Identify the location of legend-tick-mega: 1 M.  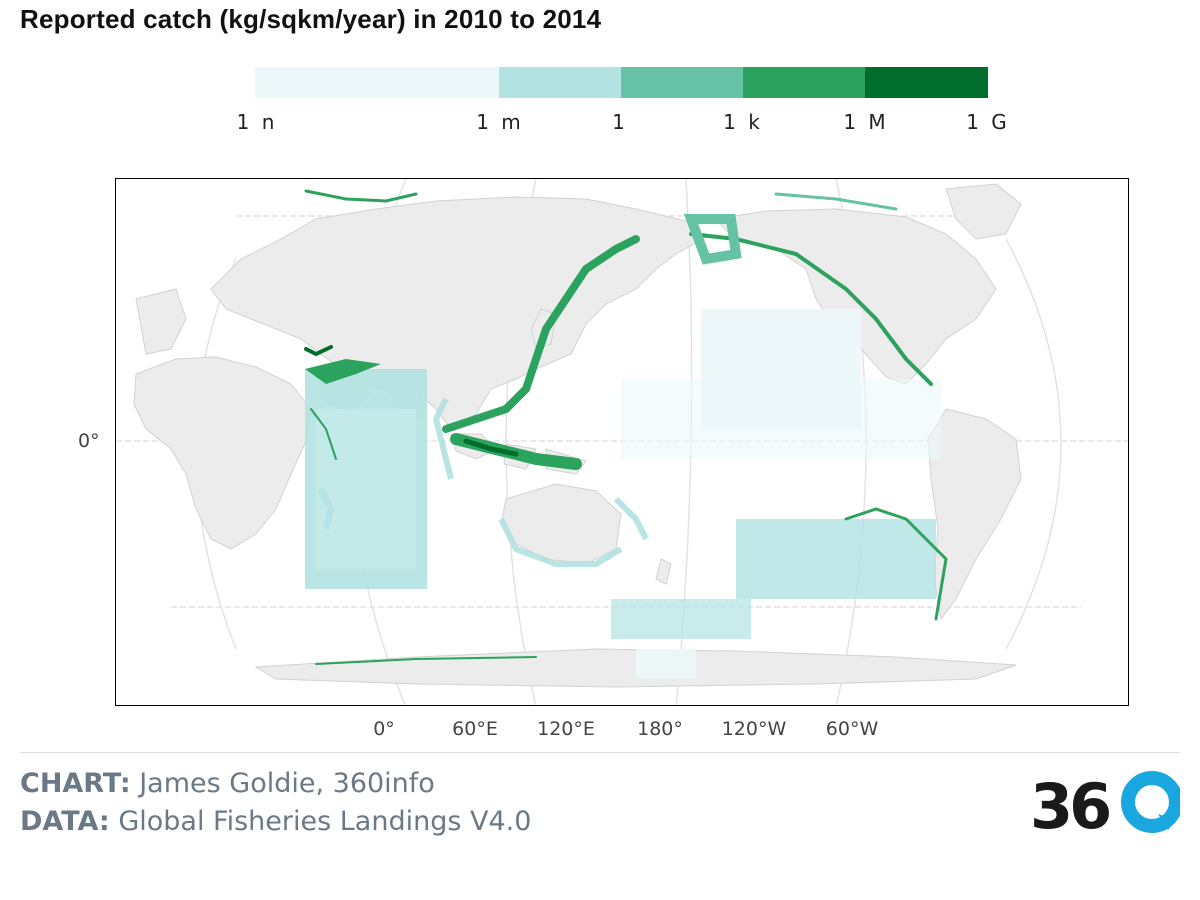
(866, 122).